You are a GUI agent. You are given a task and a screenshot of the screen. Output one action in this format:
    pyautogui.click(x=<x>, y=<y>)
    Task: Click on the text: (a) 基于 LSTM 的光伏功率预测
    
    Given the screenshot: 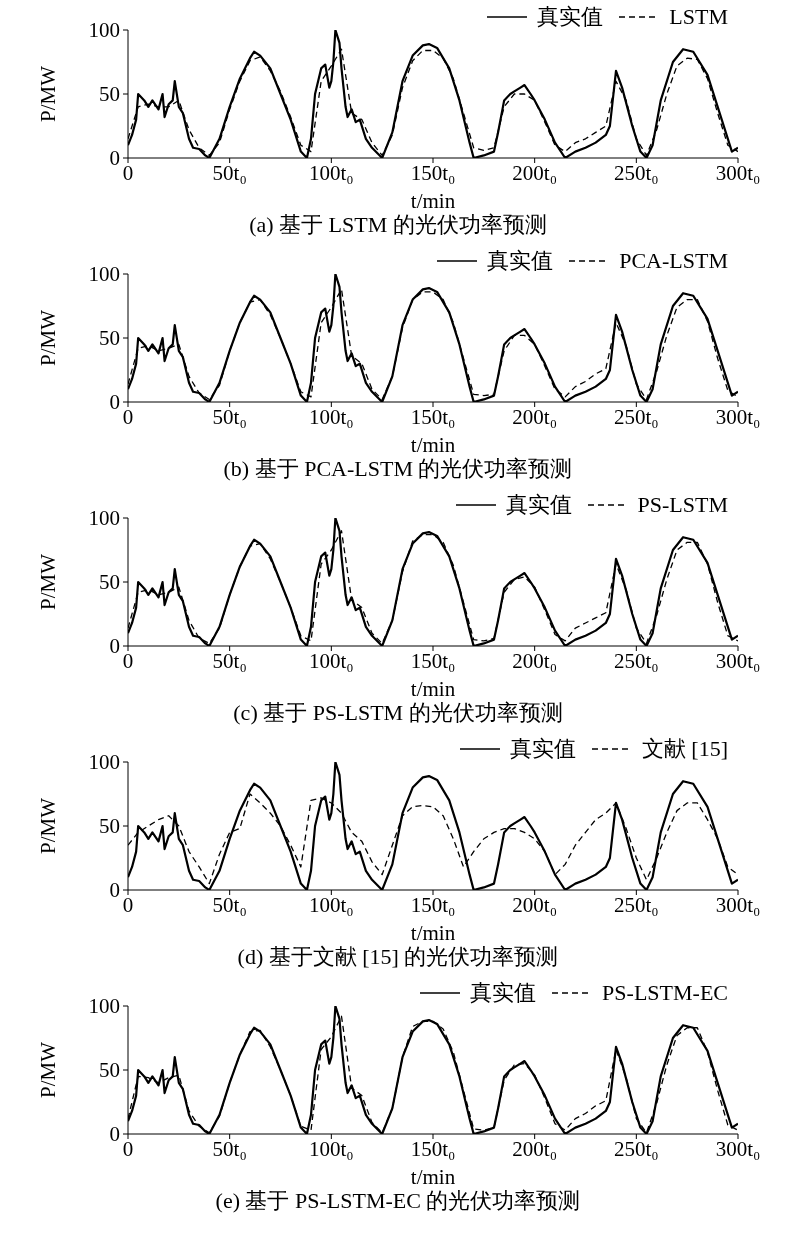 What is the action you would take?
    pyautogui.click(x=398, y=225)
    